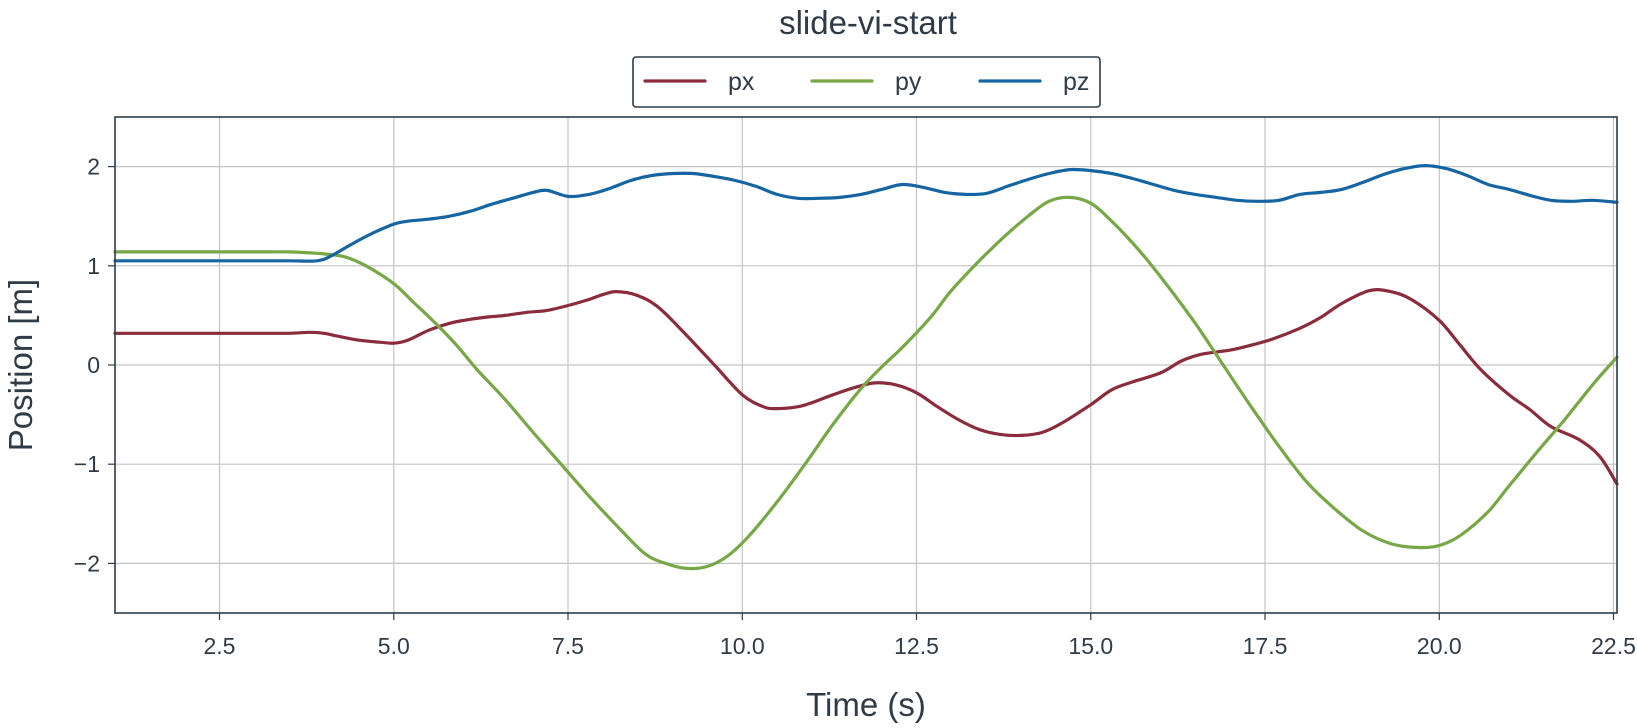  I want to click on legend-label-pz: pz, so click(1076, 82).